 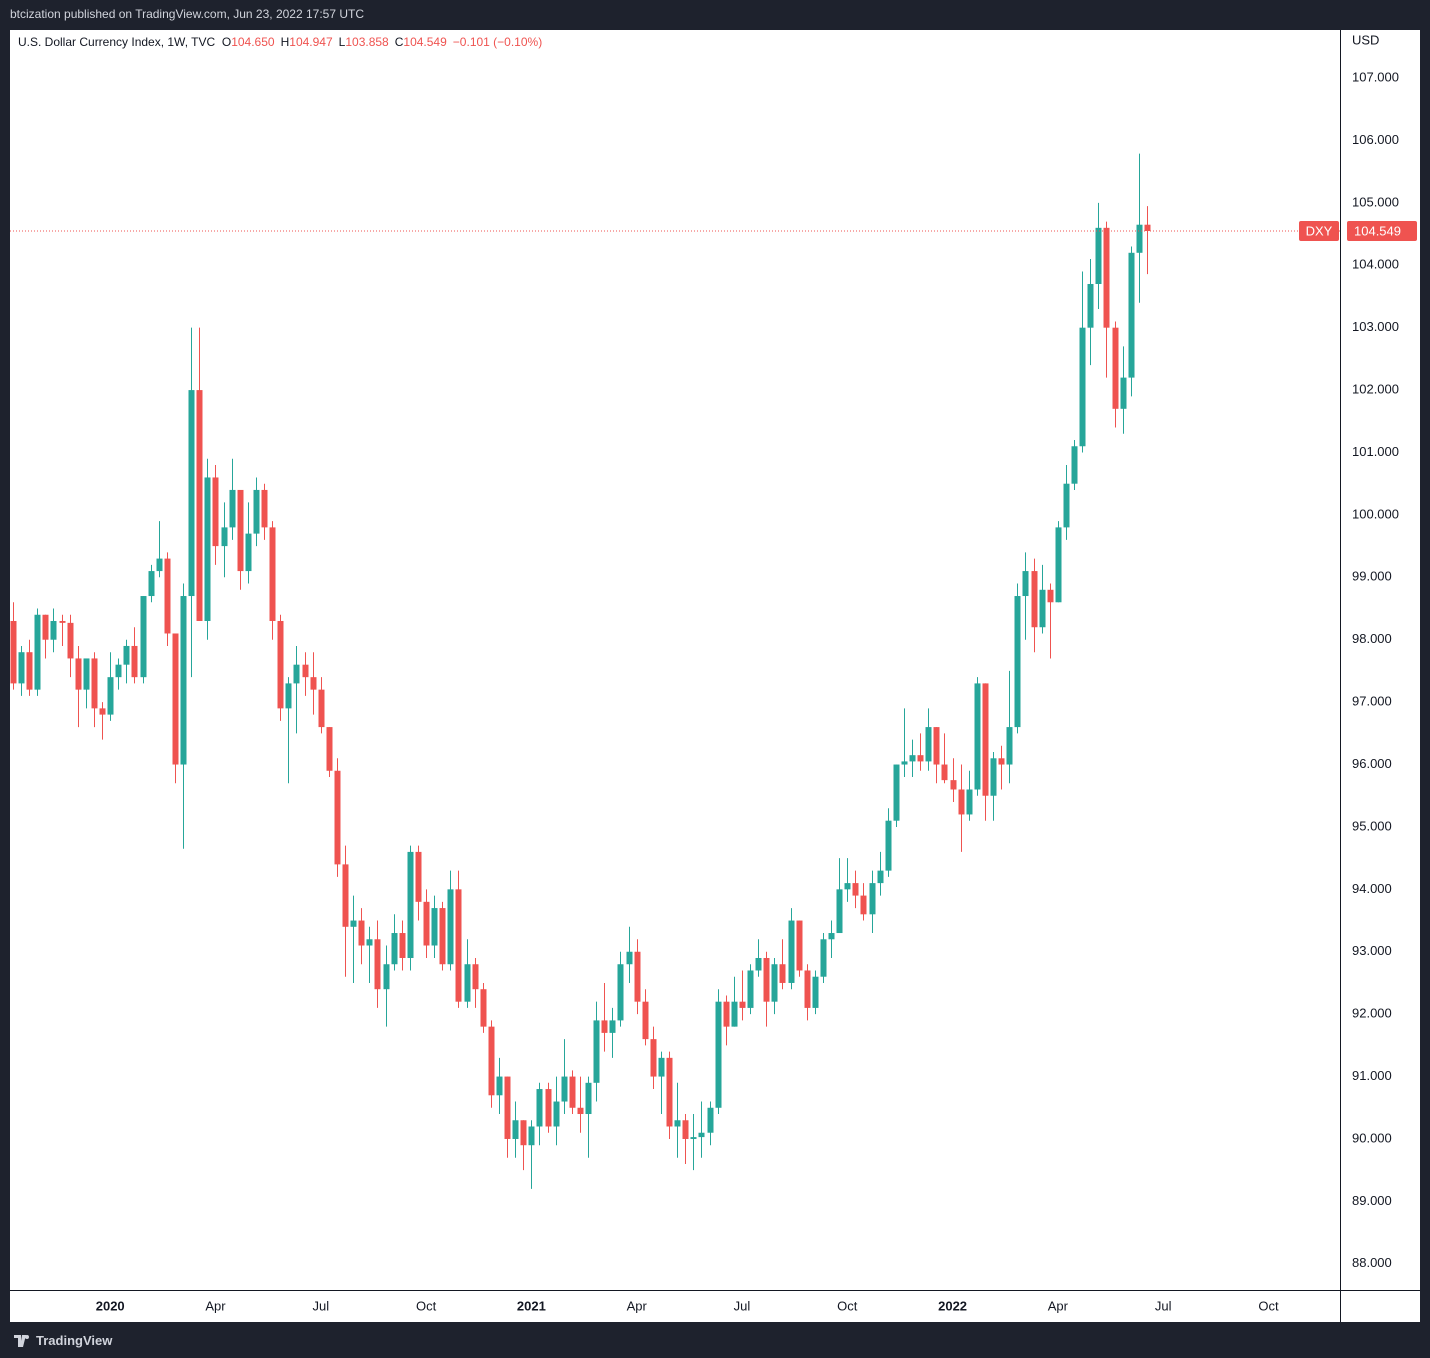 What do you see at coordinates (497, 42) in the screenshot?
I see `change: −0.101 (−0.10%)` at bounding box center [497, 42].